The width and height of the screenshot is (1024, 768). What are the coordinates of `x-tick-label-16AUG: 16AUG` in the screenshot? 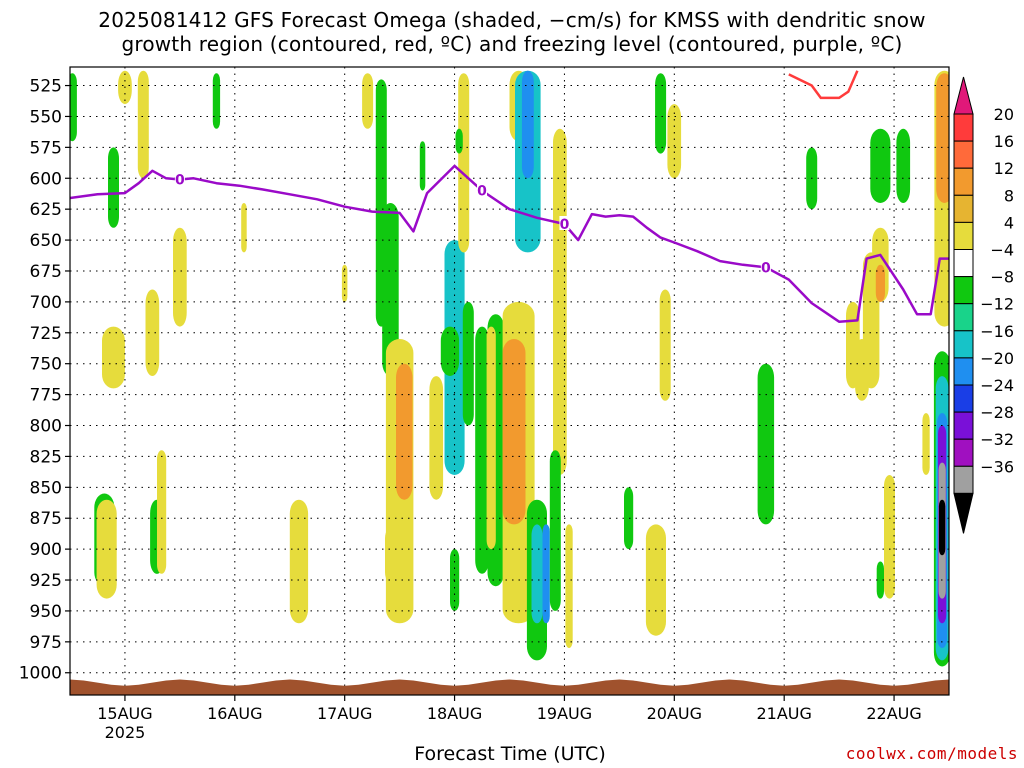 It's located at (234, 713).